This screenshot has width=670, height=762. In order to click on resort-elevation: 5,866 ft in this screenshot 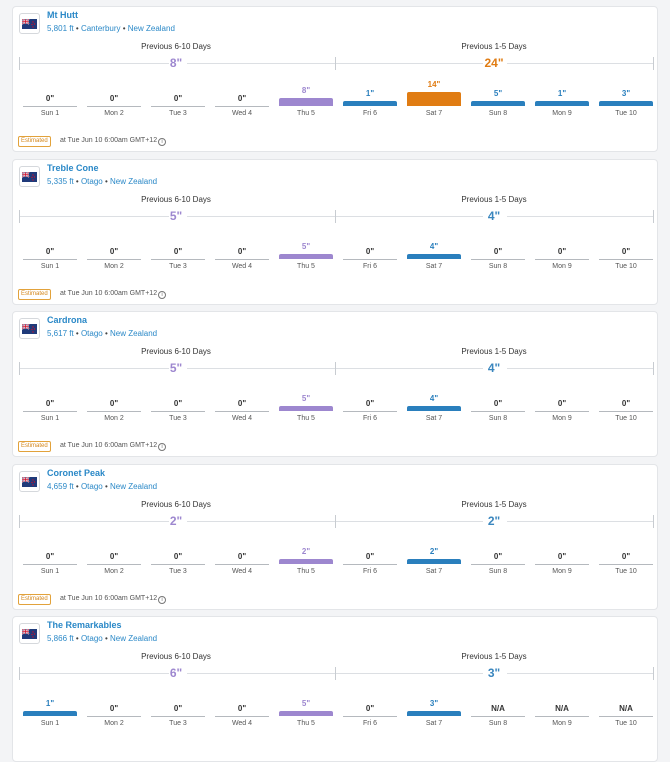, I will do `click(60, 638)`.